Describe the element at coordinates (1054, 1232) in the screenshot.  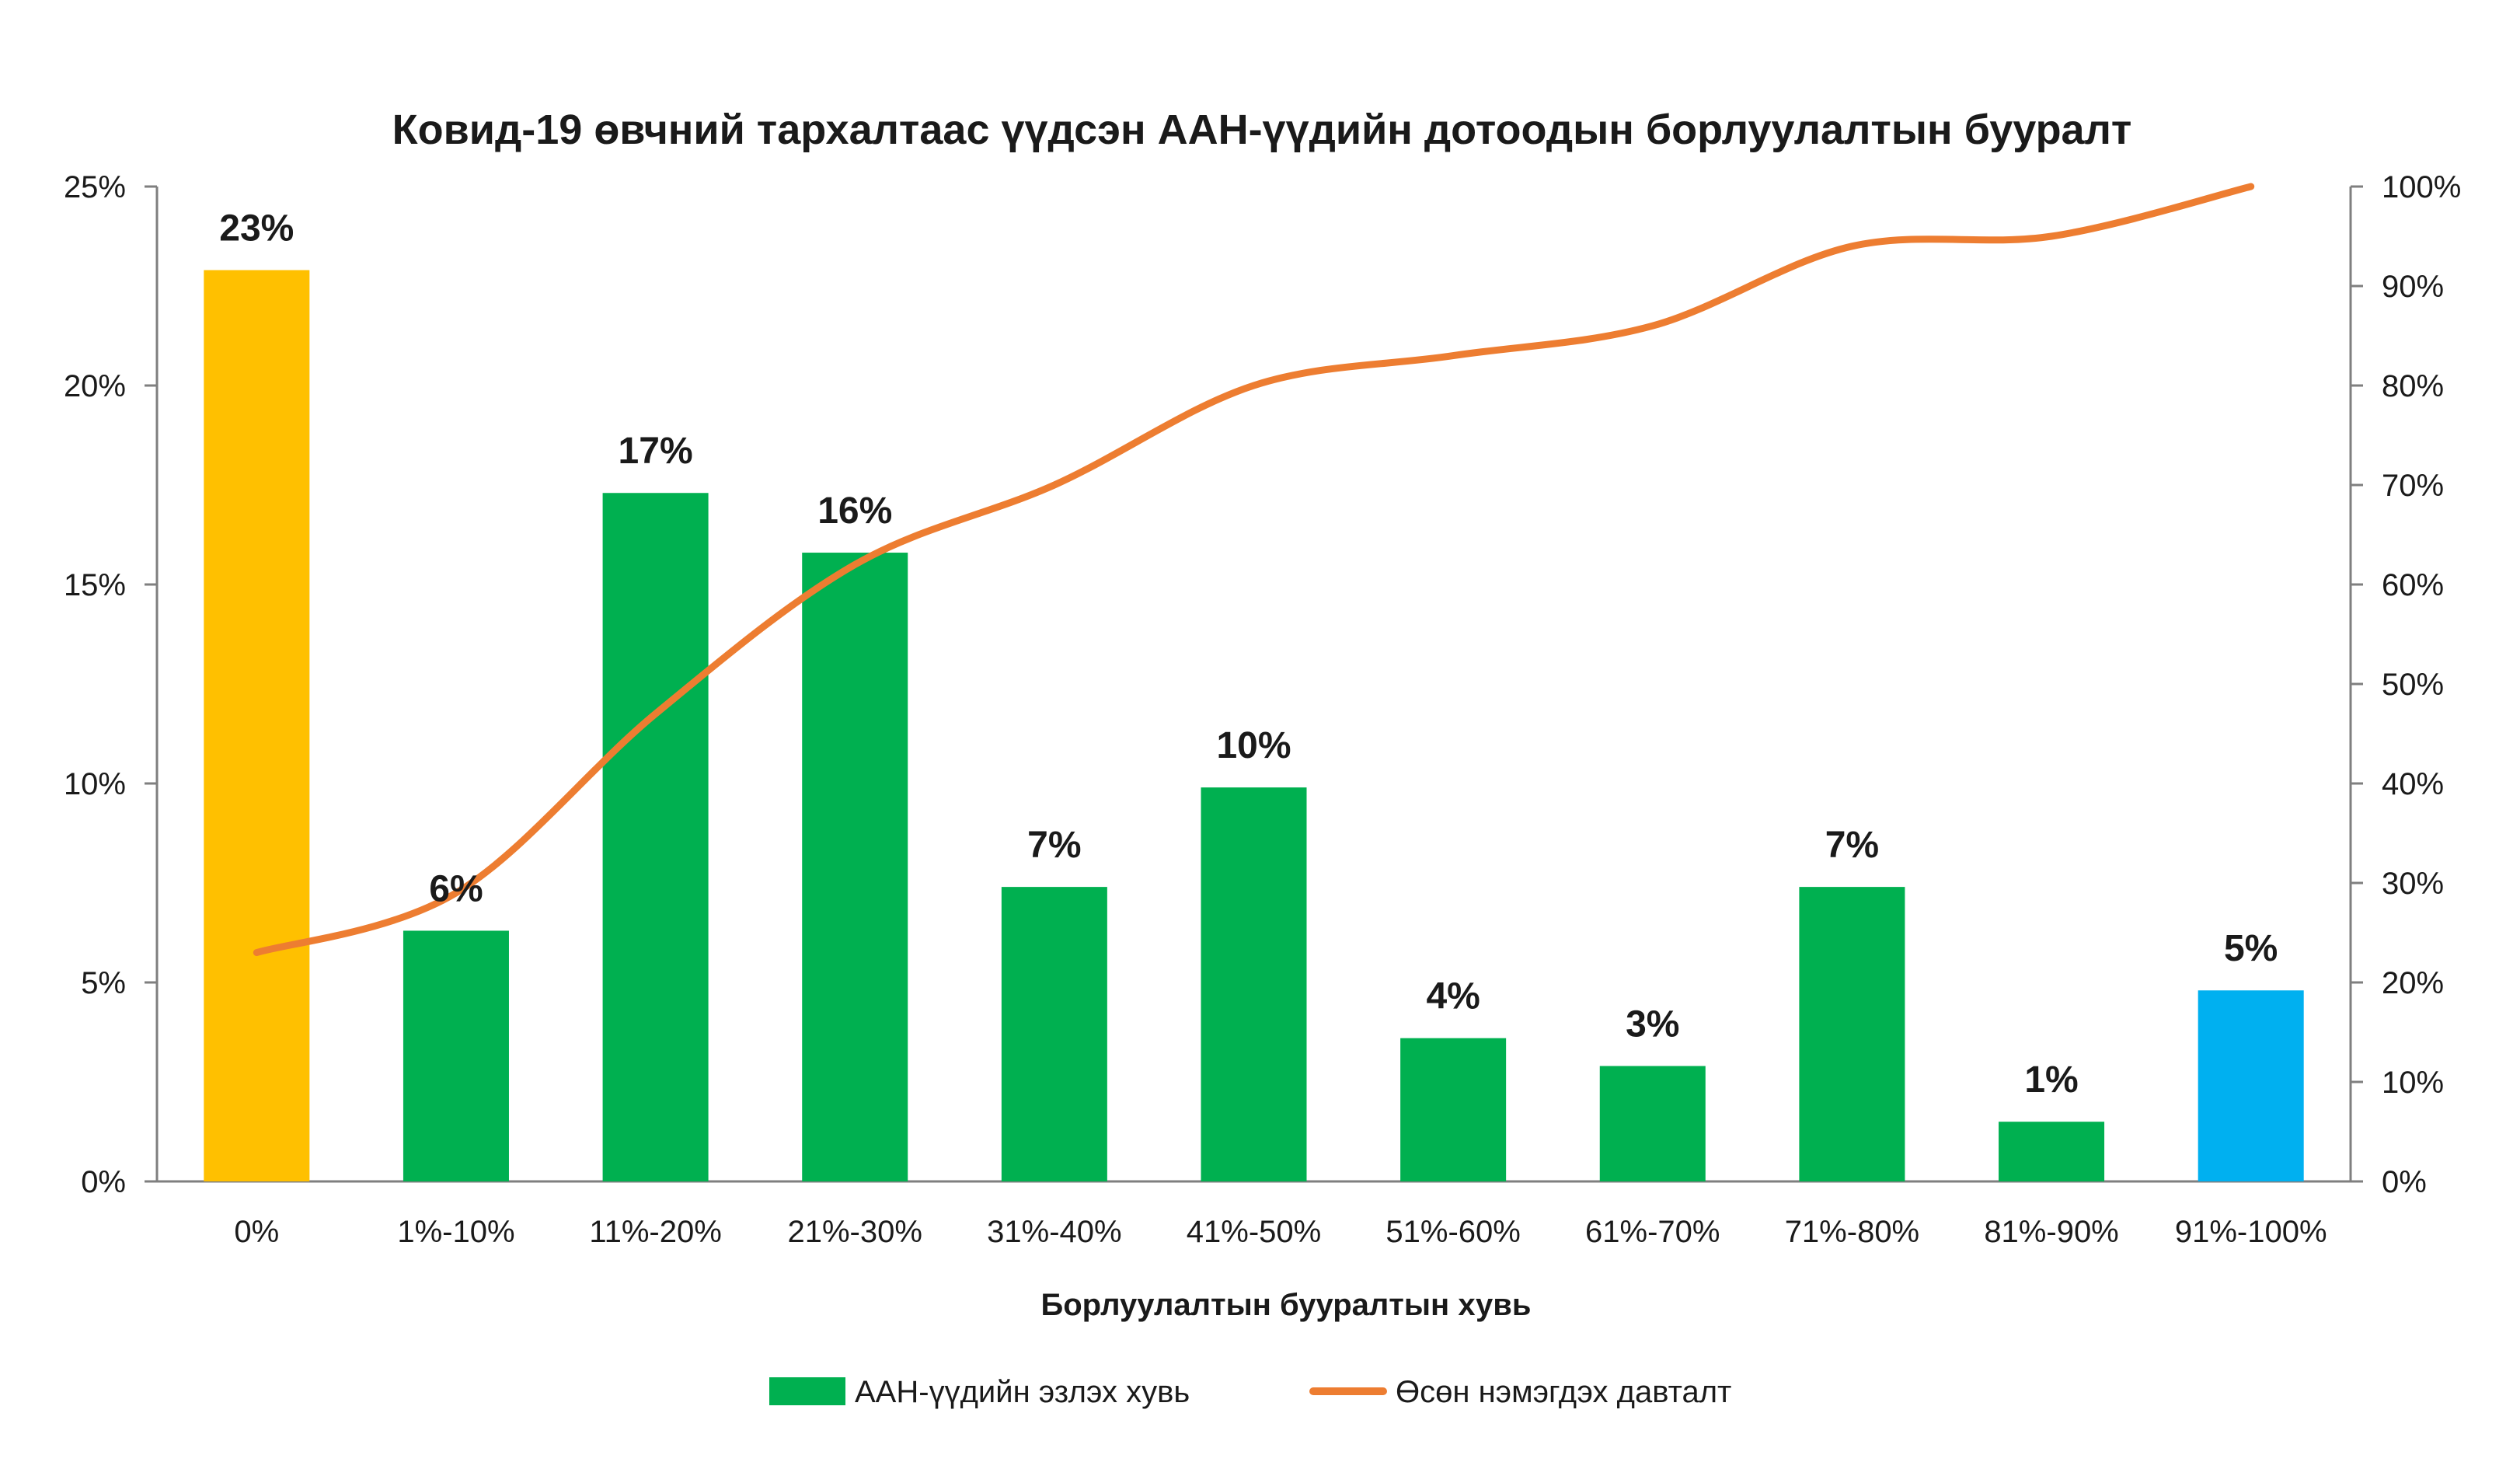
I see `x-tick-label: 31%-40%` at that location.